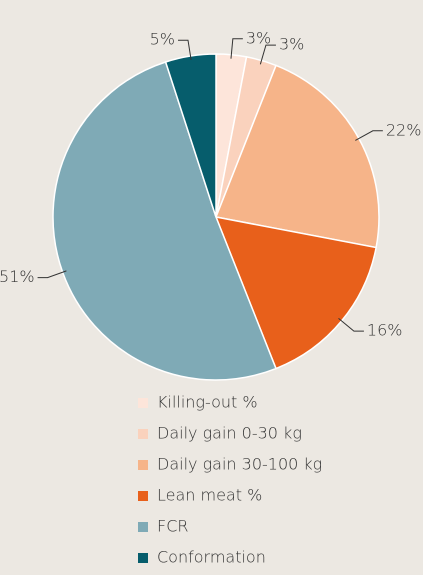 The width and height of the screenshot is (423, 575). I want to click on data-label: 5%, so click(162, 39).